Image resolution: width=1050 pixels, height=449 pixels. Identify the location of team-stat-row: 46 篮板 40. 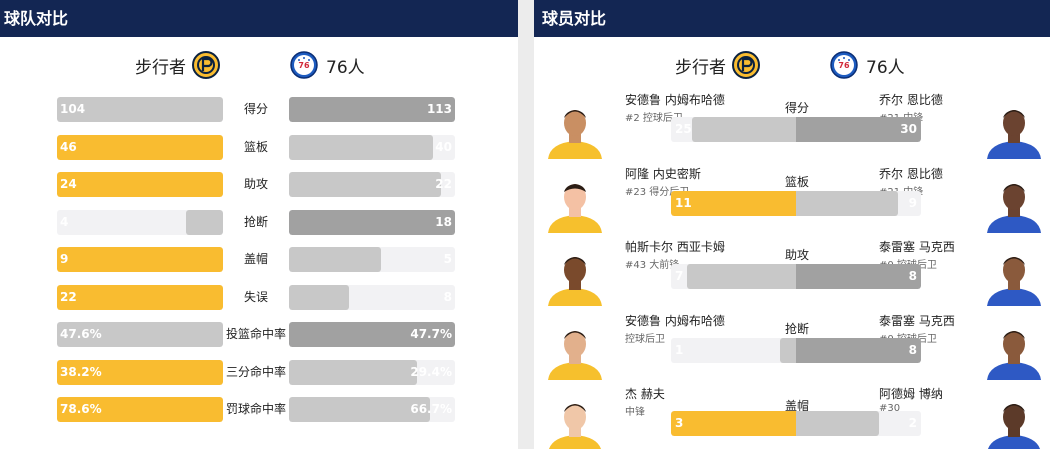
(259, 147).